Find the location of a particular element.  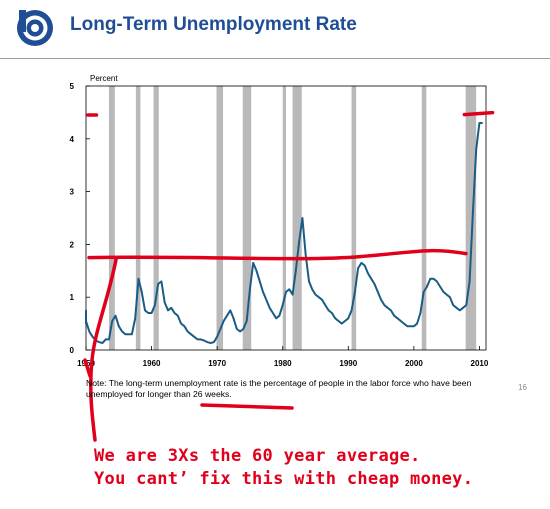

annotation-line-2: You cant’ fix this with cheap money. is located at coordinates (284, 479).